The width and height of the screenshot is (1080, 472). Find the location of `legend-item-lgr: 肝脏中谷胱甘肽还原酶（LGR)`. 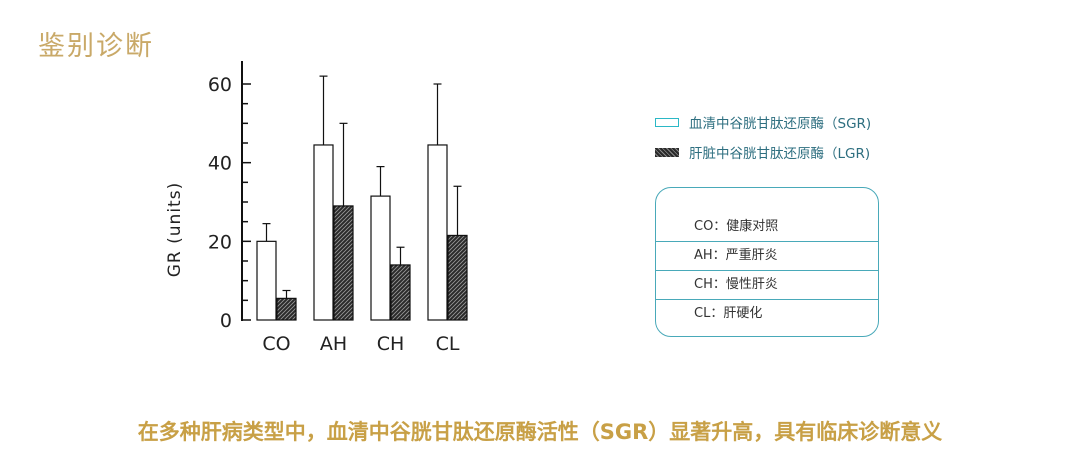

legend-item-lgr: 肝脏中谷胱甘肽还原酶（LGR) is located at coordinates (763, 152).